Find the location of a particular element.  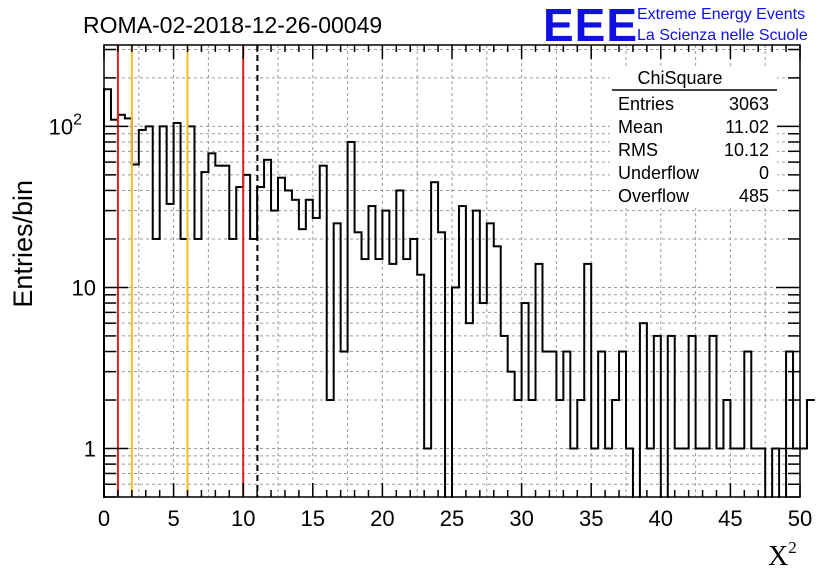

below-plot-mask is located at coordinates (418, 535).